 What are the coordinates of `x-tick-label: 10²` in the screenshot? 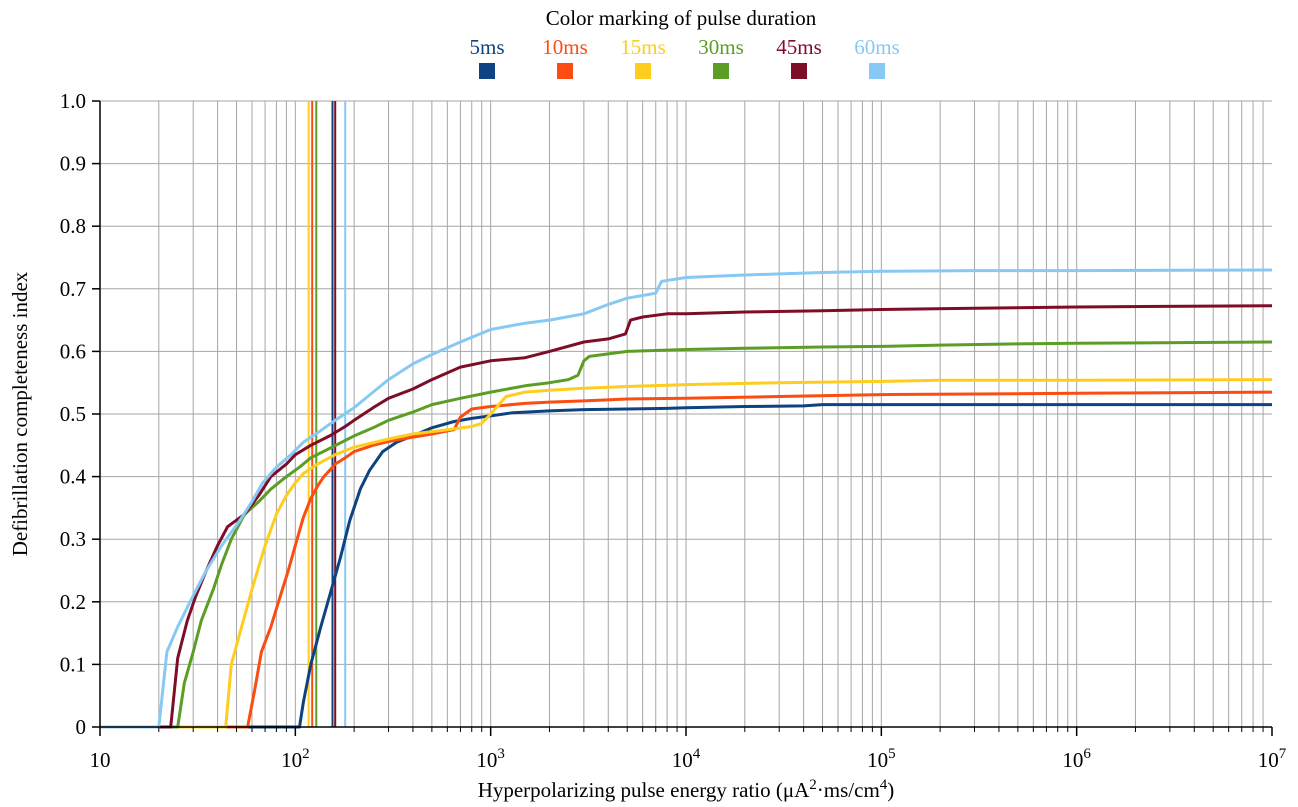 It's located at (295, 759).